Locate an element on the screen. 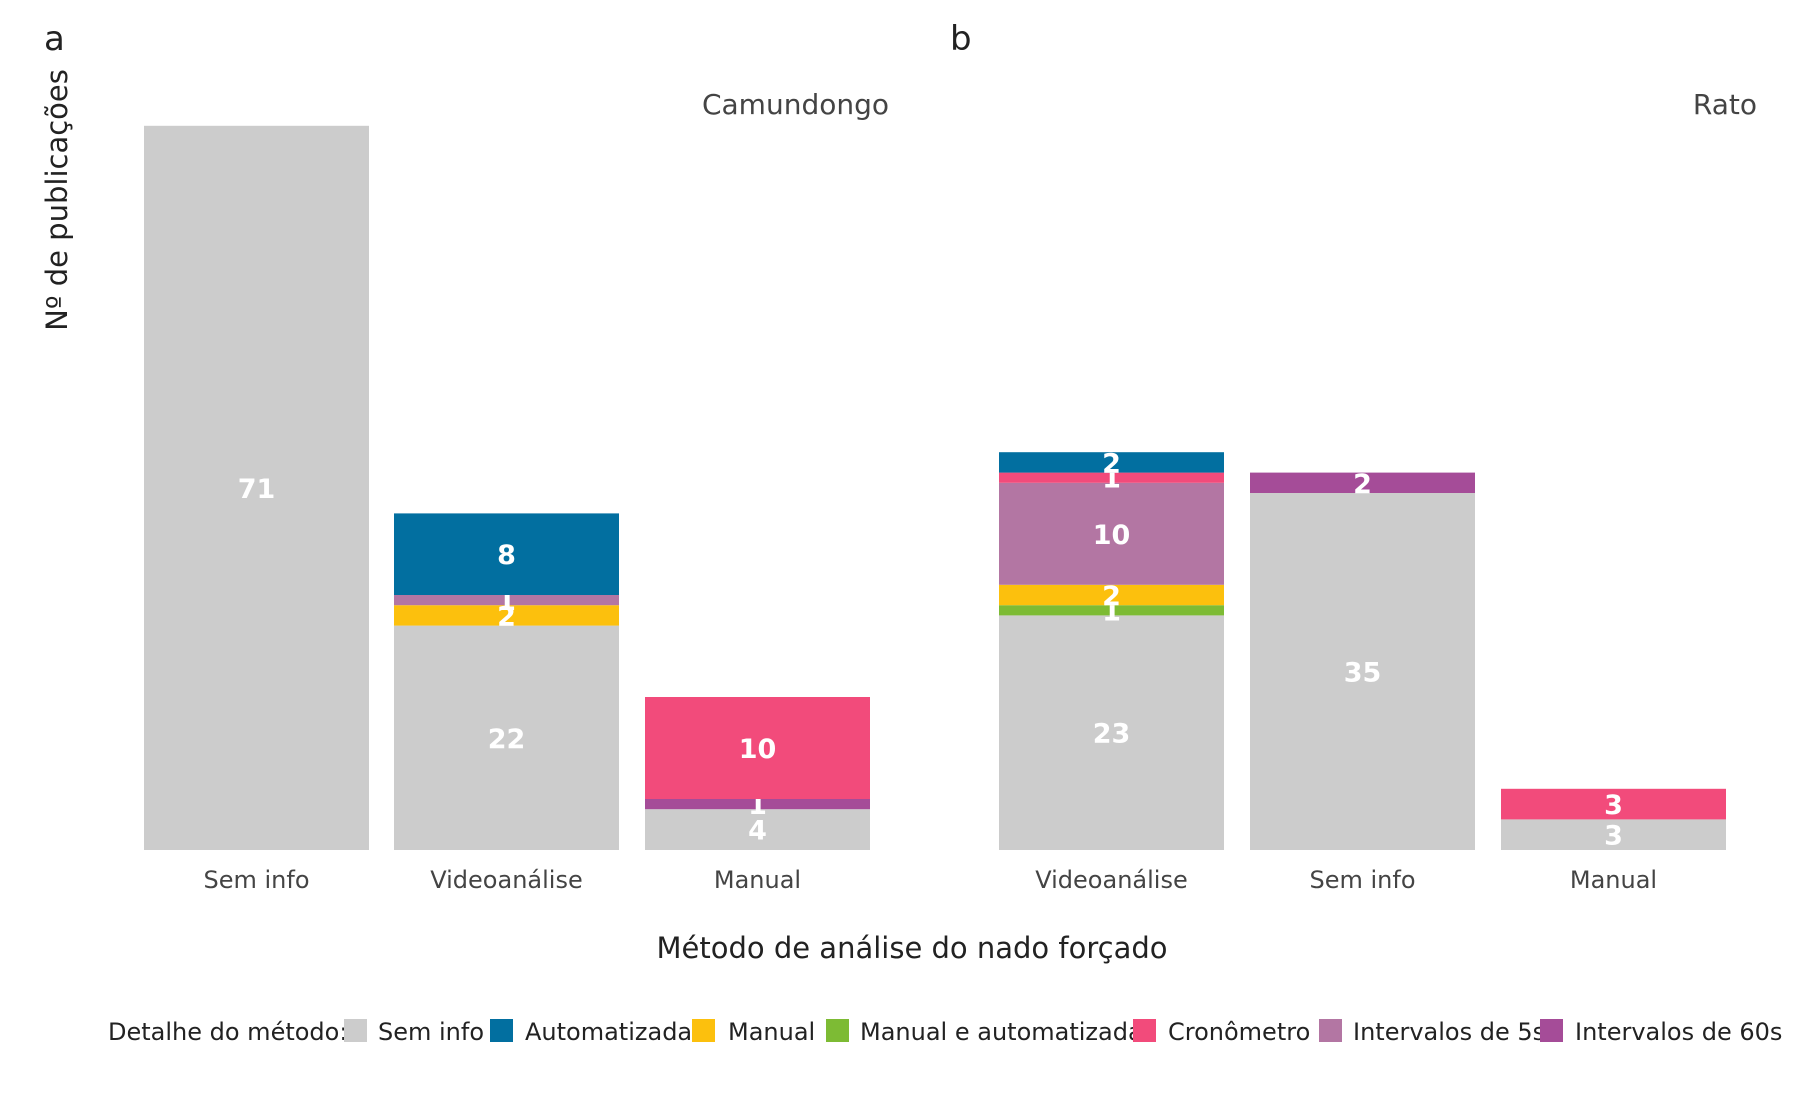  x-axis-title: Método de análise do nado forçado is located at coordinates (911, 948).